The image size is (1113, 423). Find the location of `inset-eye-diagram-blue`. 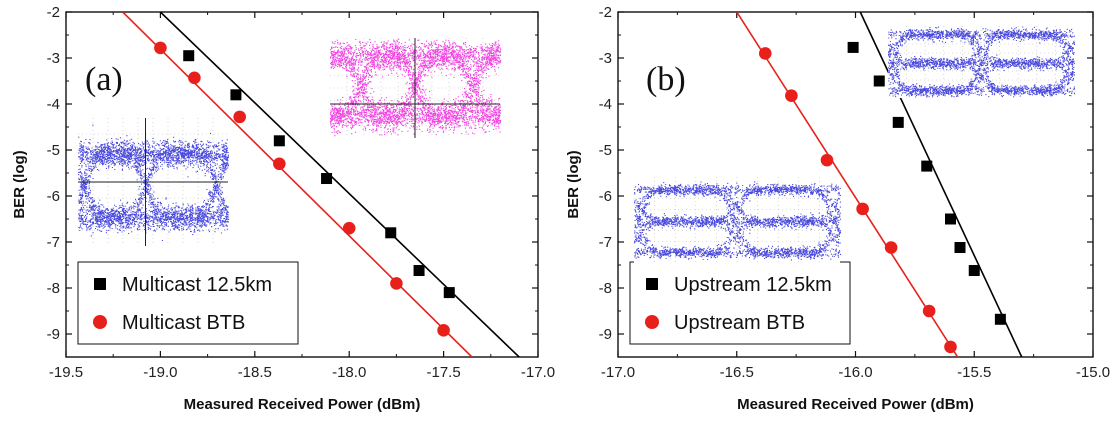

inset-eye-diagram-blue is located at coordinates (154, 182).